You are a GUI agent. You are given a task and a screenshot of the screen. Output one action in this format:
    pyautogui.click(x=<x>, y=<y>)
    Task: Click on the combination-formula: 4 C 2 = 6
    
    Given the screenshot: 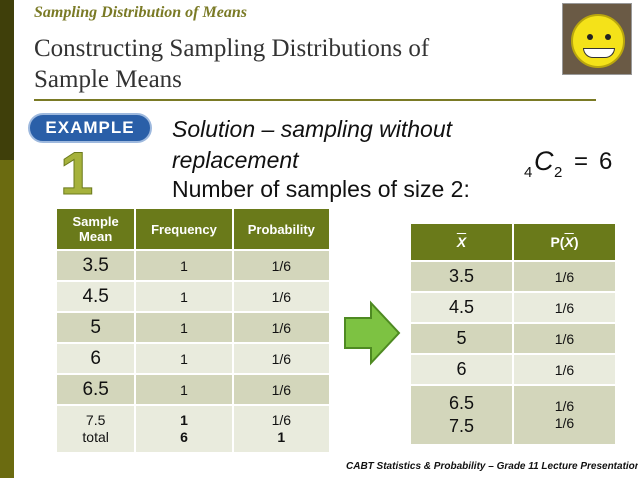 What is the action you would take?
    pyautogui.click(x=574, y=163)
    